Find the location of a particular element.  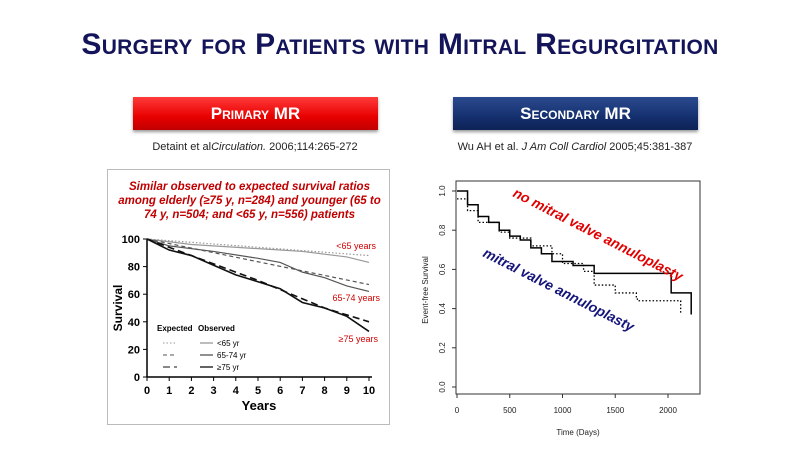

y-tick-label: 20 is located at coordinates (134, 350).